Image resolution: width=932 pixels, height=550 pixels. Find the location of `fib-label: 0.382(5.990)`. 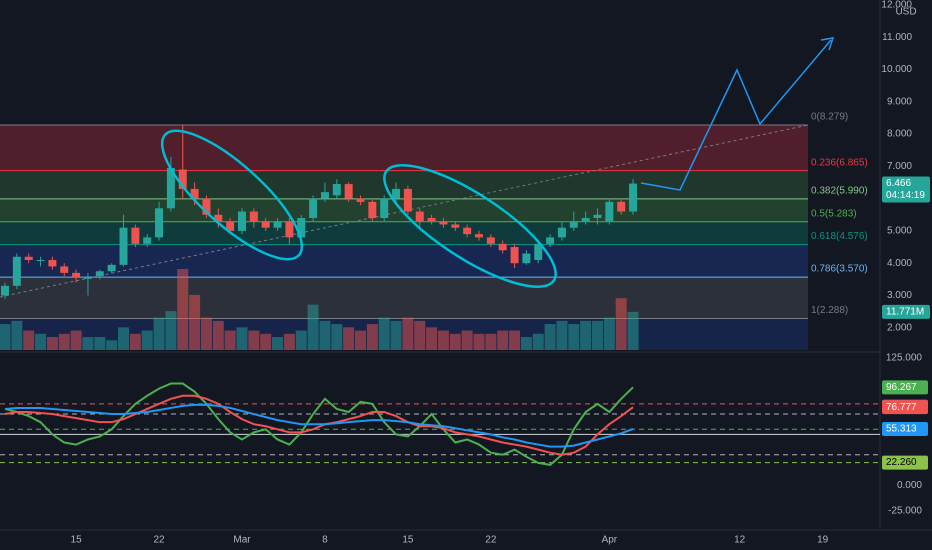

fib-label: 0.382(5.990) is located at coordinates (839, 191).